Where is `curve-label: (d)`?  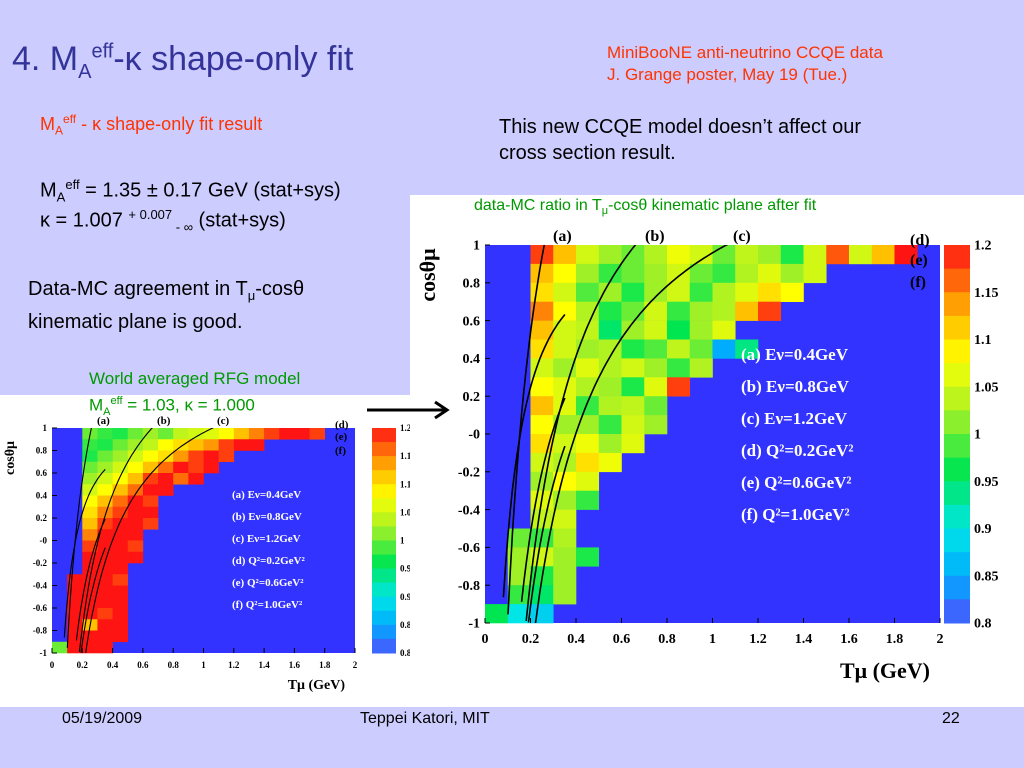
curve-label: (d) is located at coordinates (920, 240).